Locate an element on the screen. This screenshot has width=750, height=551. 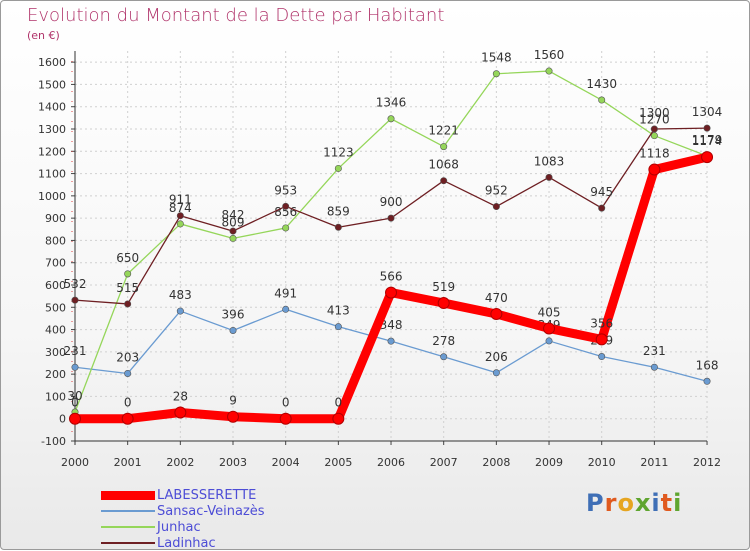
proxiti-logo: Proxiti is located at coordinates (634, 503).